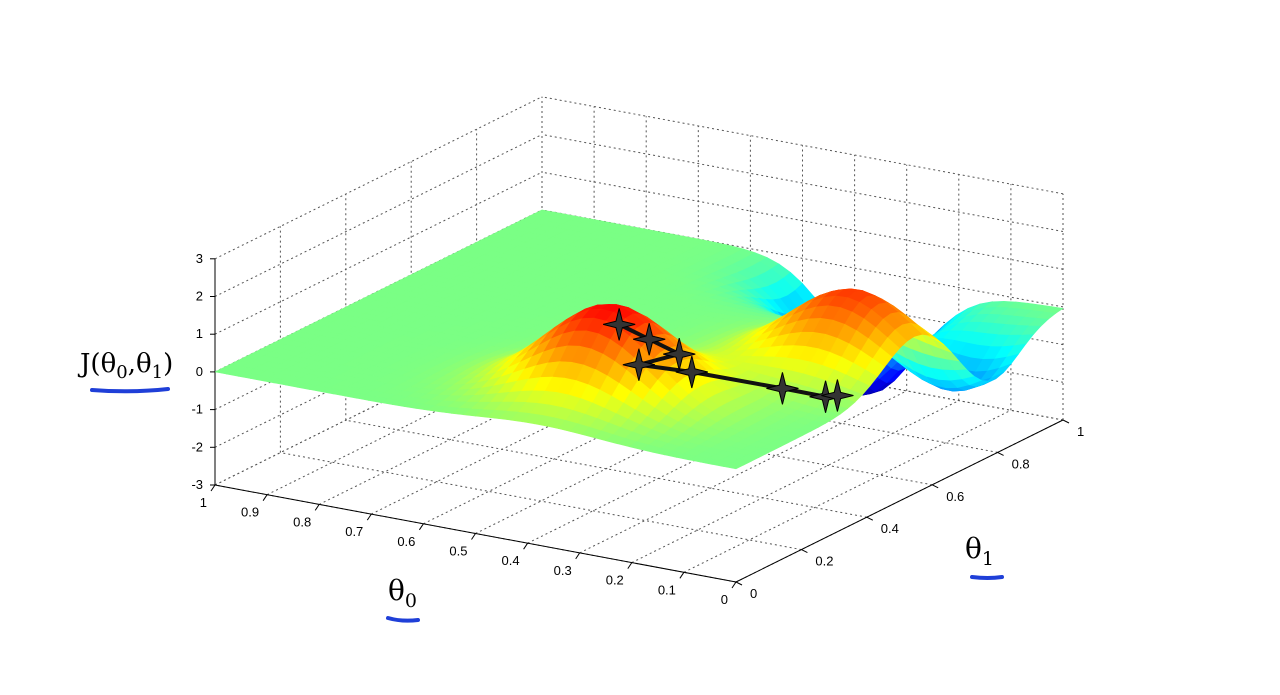 The width and height of the screenshot is (1280, 695). Describe the element at coordinates (197, 446) in the screenshot. I see `z-tick-label: -2` at that location.